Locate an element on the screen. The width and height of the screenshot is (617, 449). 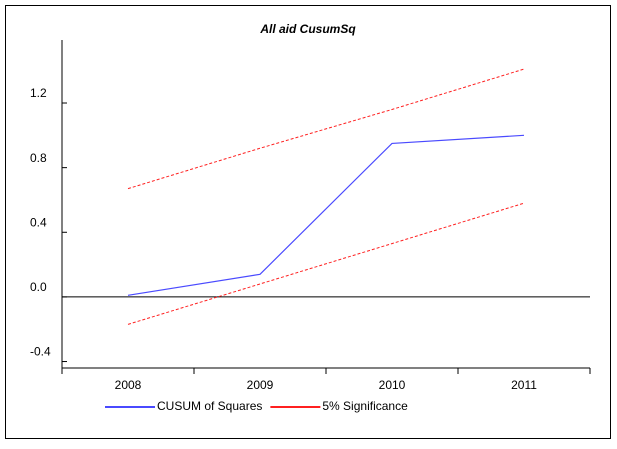
y-tick-label: 0.0 is located at coordinates (38, 287).